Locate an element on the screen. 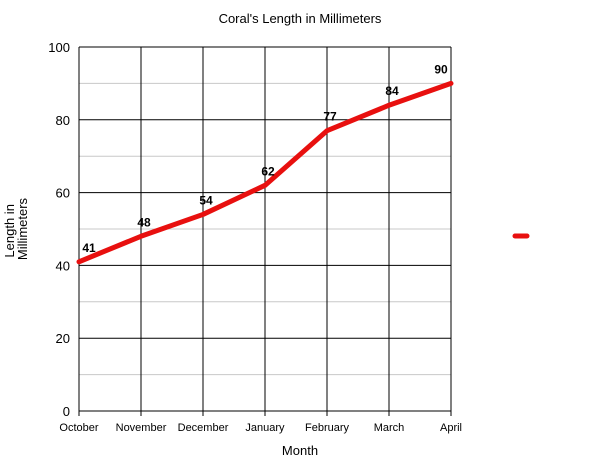  y-tick-label: 60 is located at coordinates (63, 193).